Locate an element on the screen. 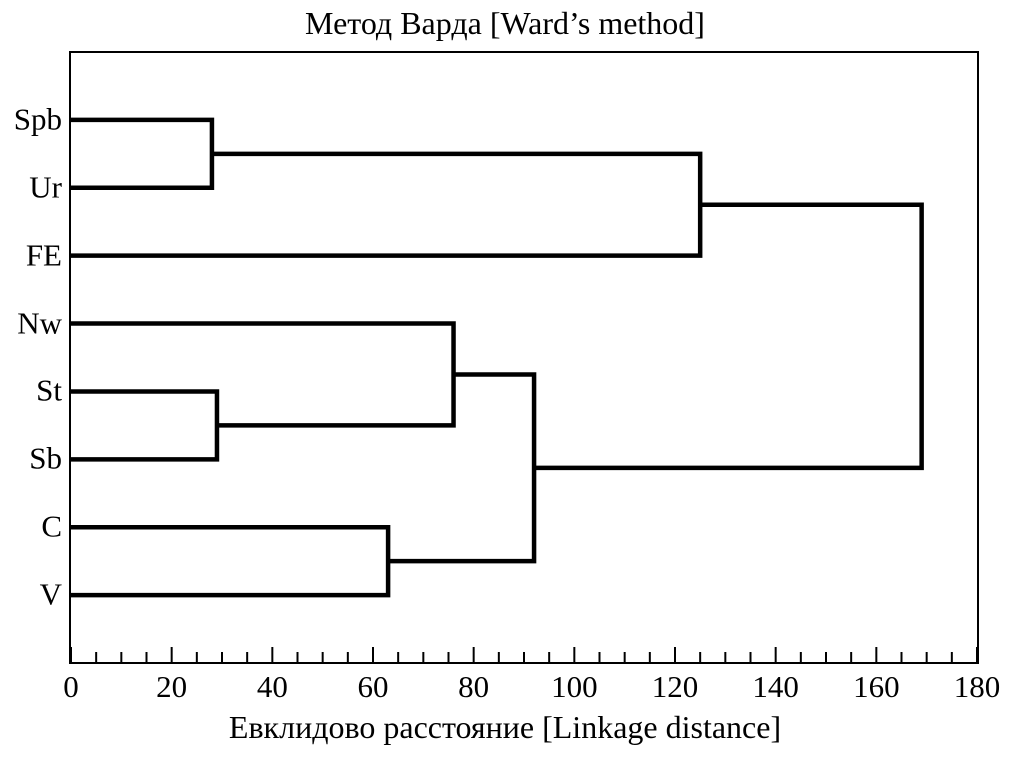 This screenshot has height=764, width=1010. x-tick-label-0: 0 is located at coordinates (71, 686).